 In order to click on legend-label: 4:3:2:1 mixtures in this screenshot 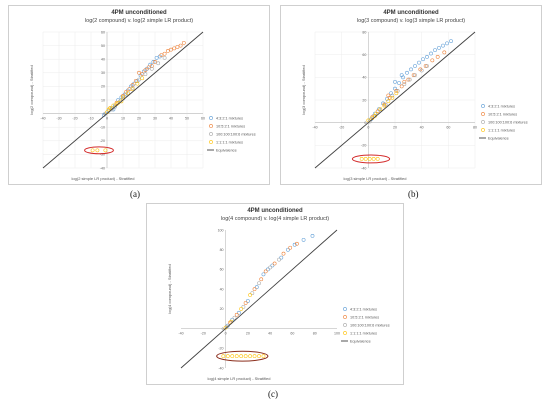, I will do `click(229, 118)`.